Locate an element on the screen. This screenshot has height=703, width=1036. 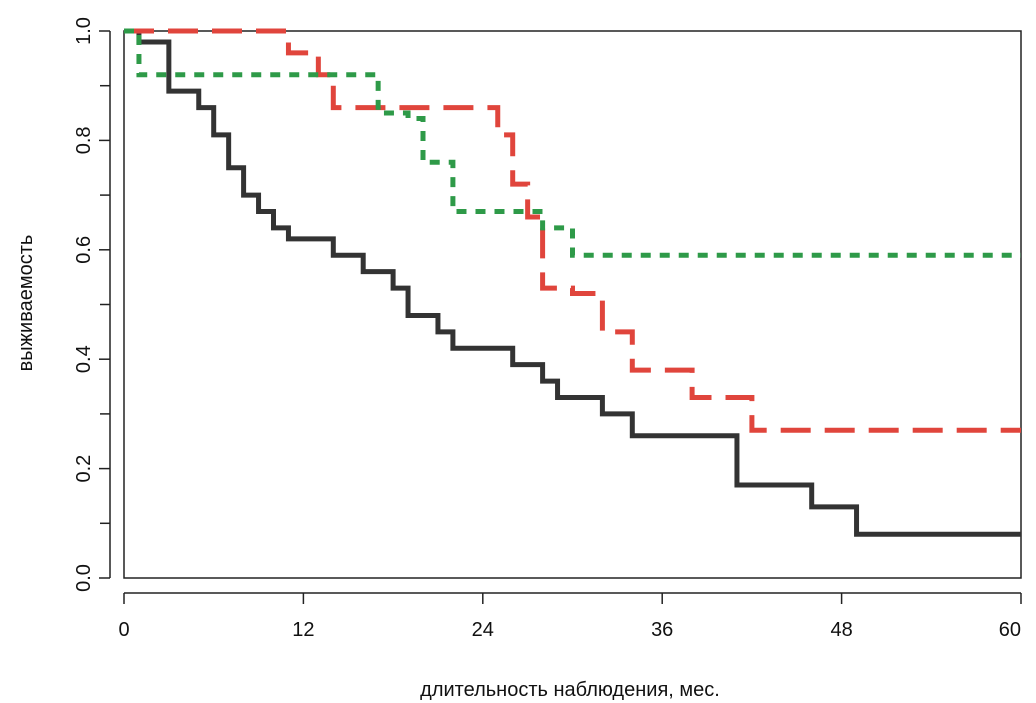
y-tick-label: 0.2 is located at coordinates (84, 469).